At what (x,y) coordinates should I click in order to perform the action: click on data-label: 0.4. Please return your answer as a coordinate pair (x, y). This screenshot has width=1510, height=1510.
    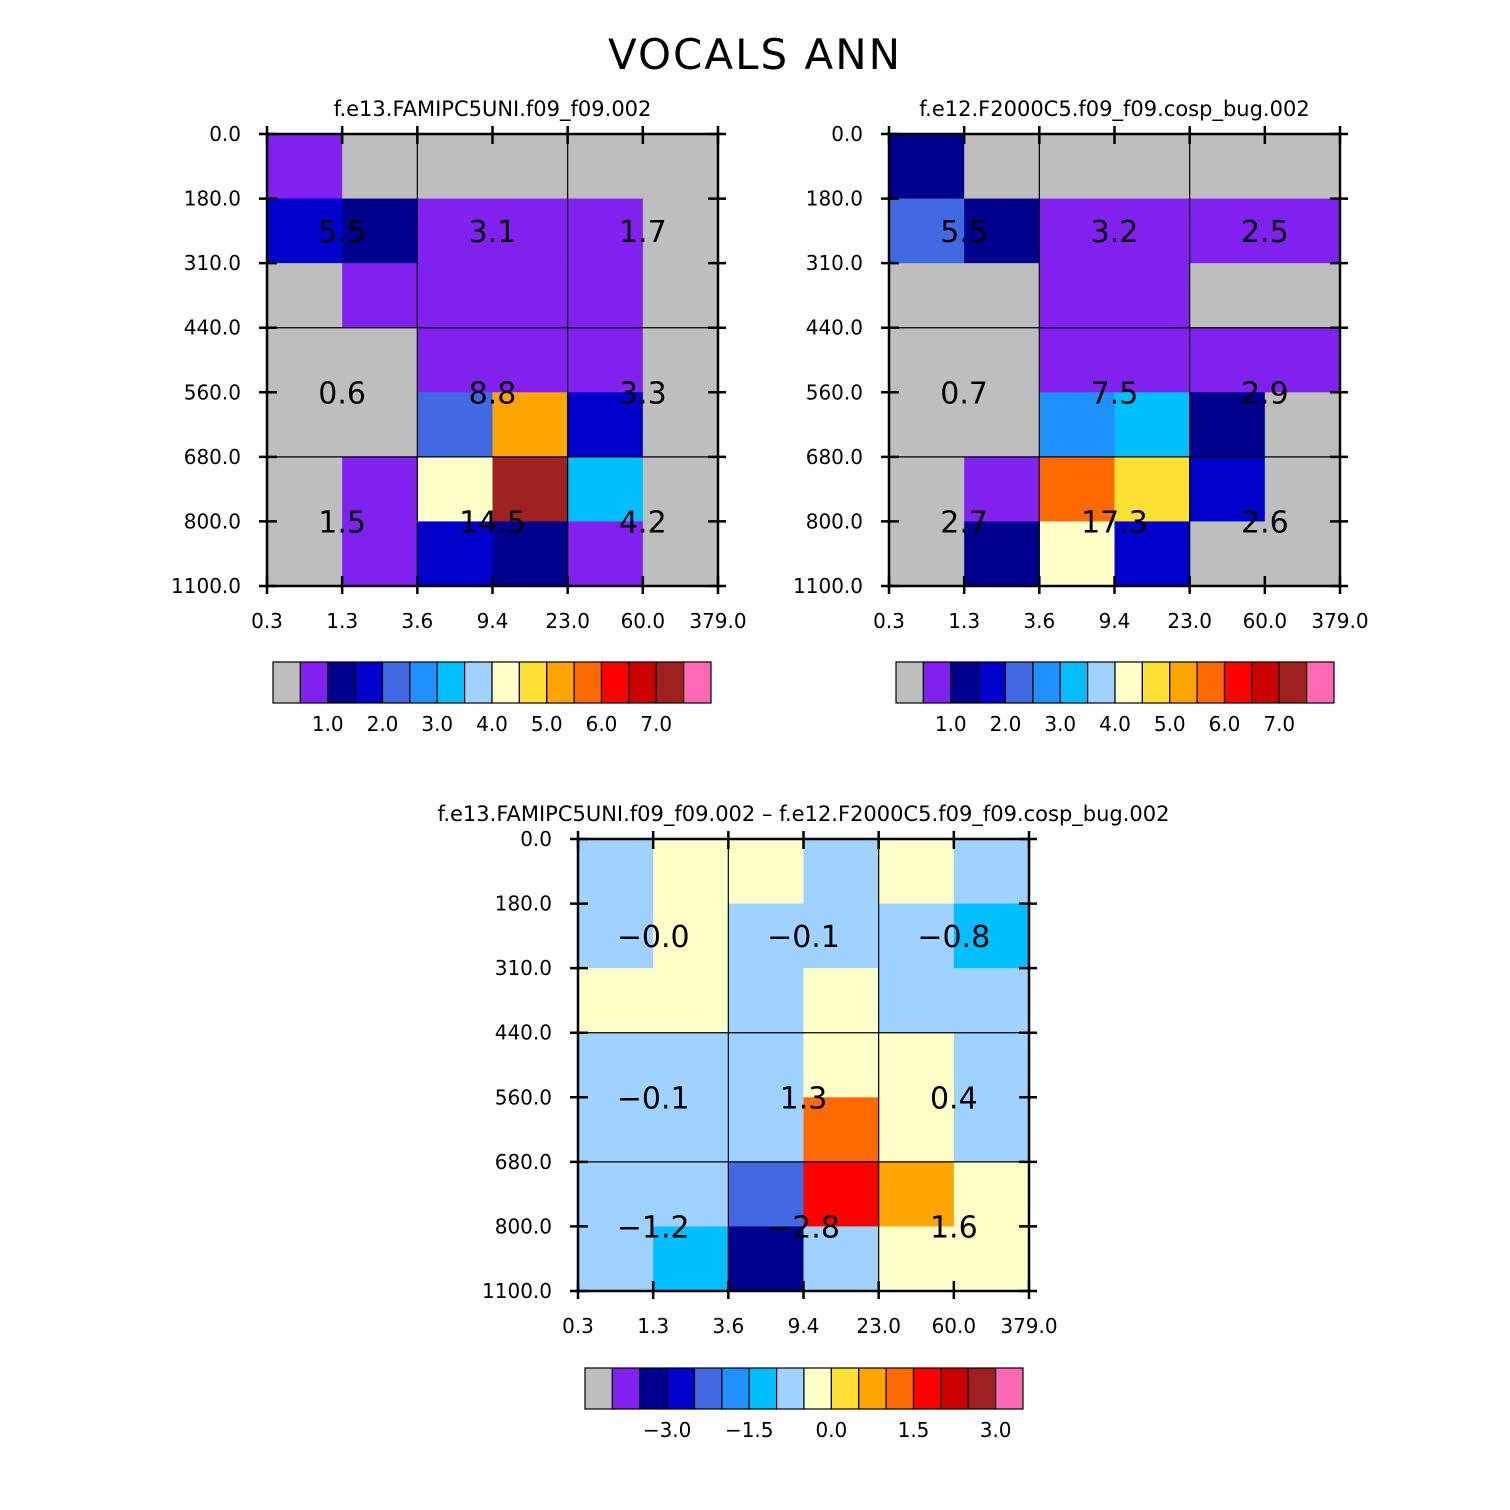
    Looking at the image, I should click on (954, 1098).